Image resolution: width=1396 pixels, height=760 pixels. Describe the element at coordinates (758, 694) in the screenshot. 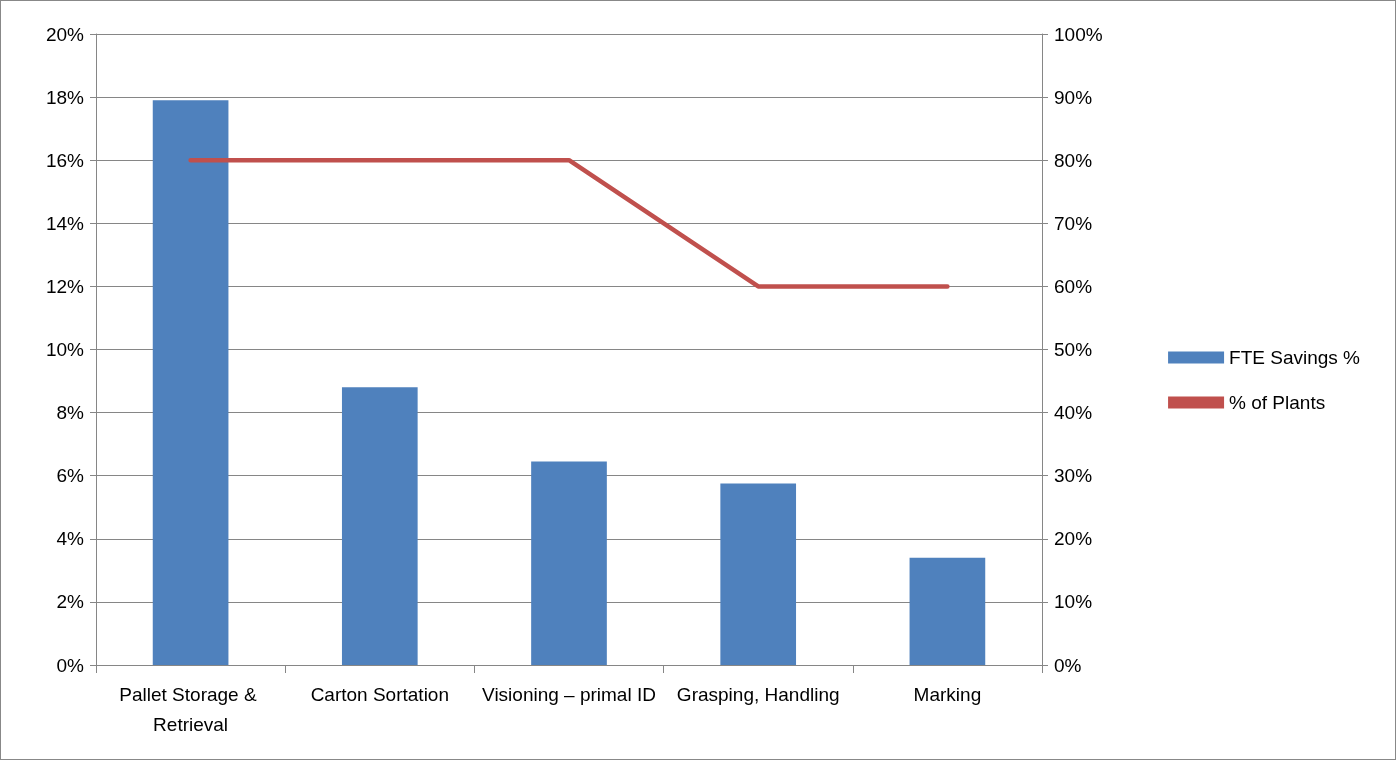

I see `x-tick-label: Grasping, Handling` at that location.